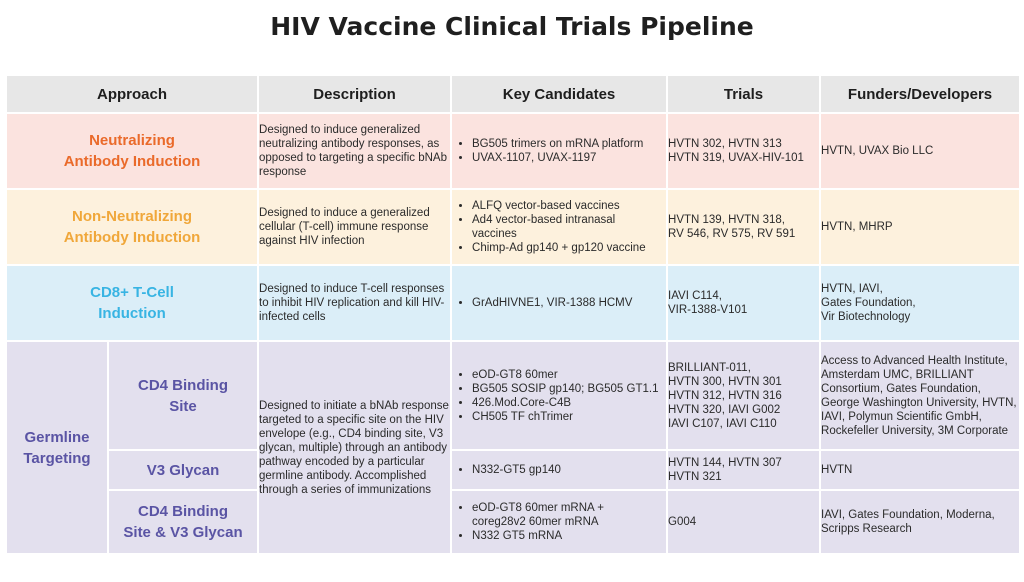 The image size is (1024, 582). I want to click on candidates-cell: N332-GT5 gp140, so click(559, 470).